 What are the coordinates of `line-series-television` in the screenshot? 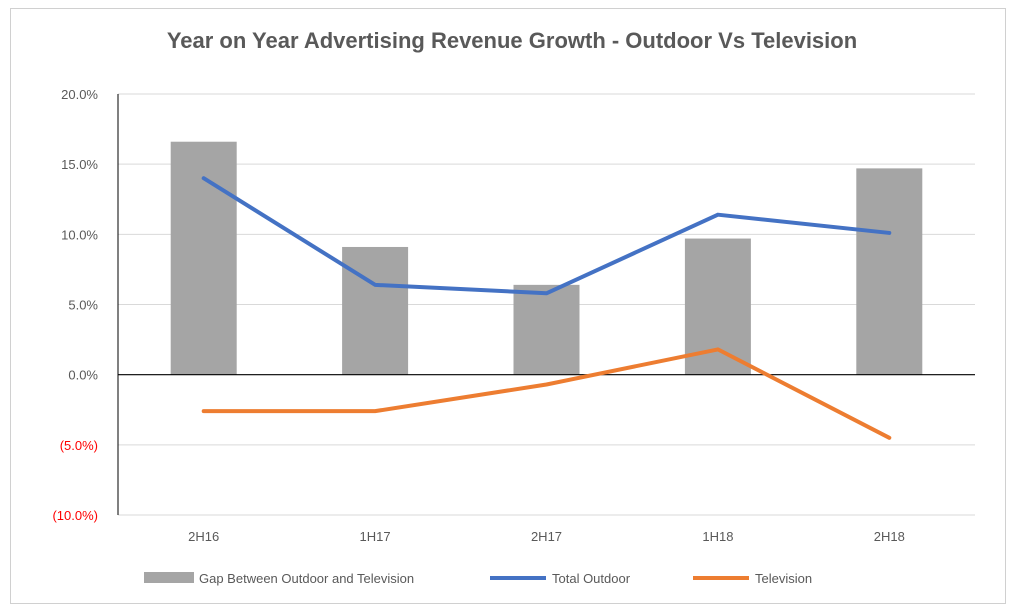 It's located at (546, 393).